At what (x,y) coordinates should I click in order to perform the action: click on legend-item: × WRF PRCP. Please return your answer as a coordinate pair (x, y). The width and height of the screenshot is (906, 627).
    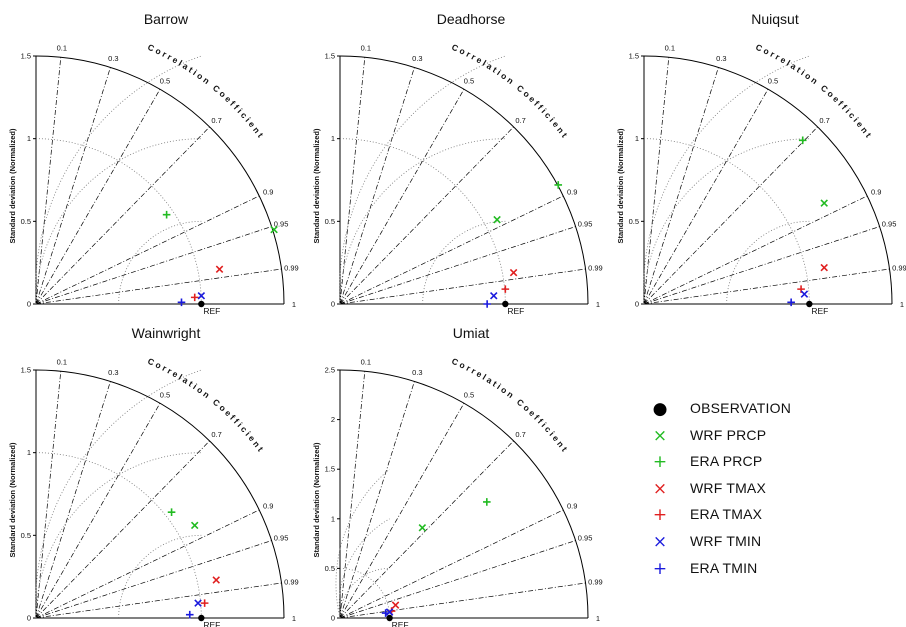
    Looking at the image, I should click on (768, 438).